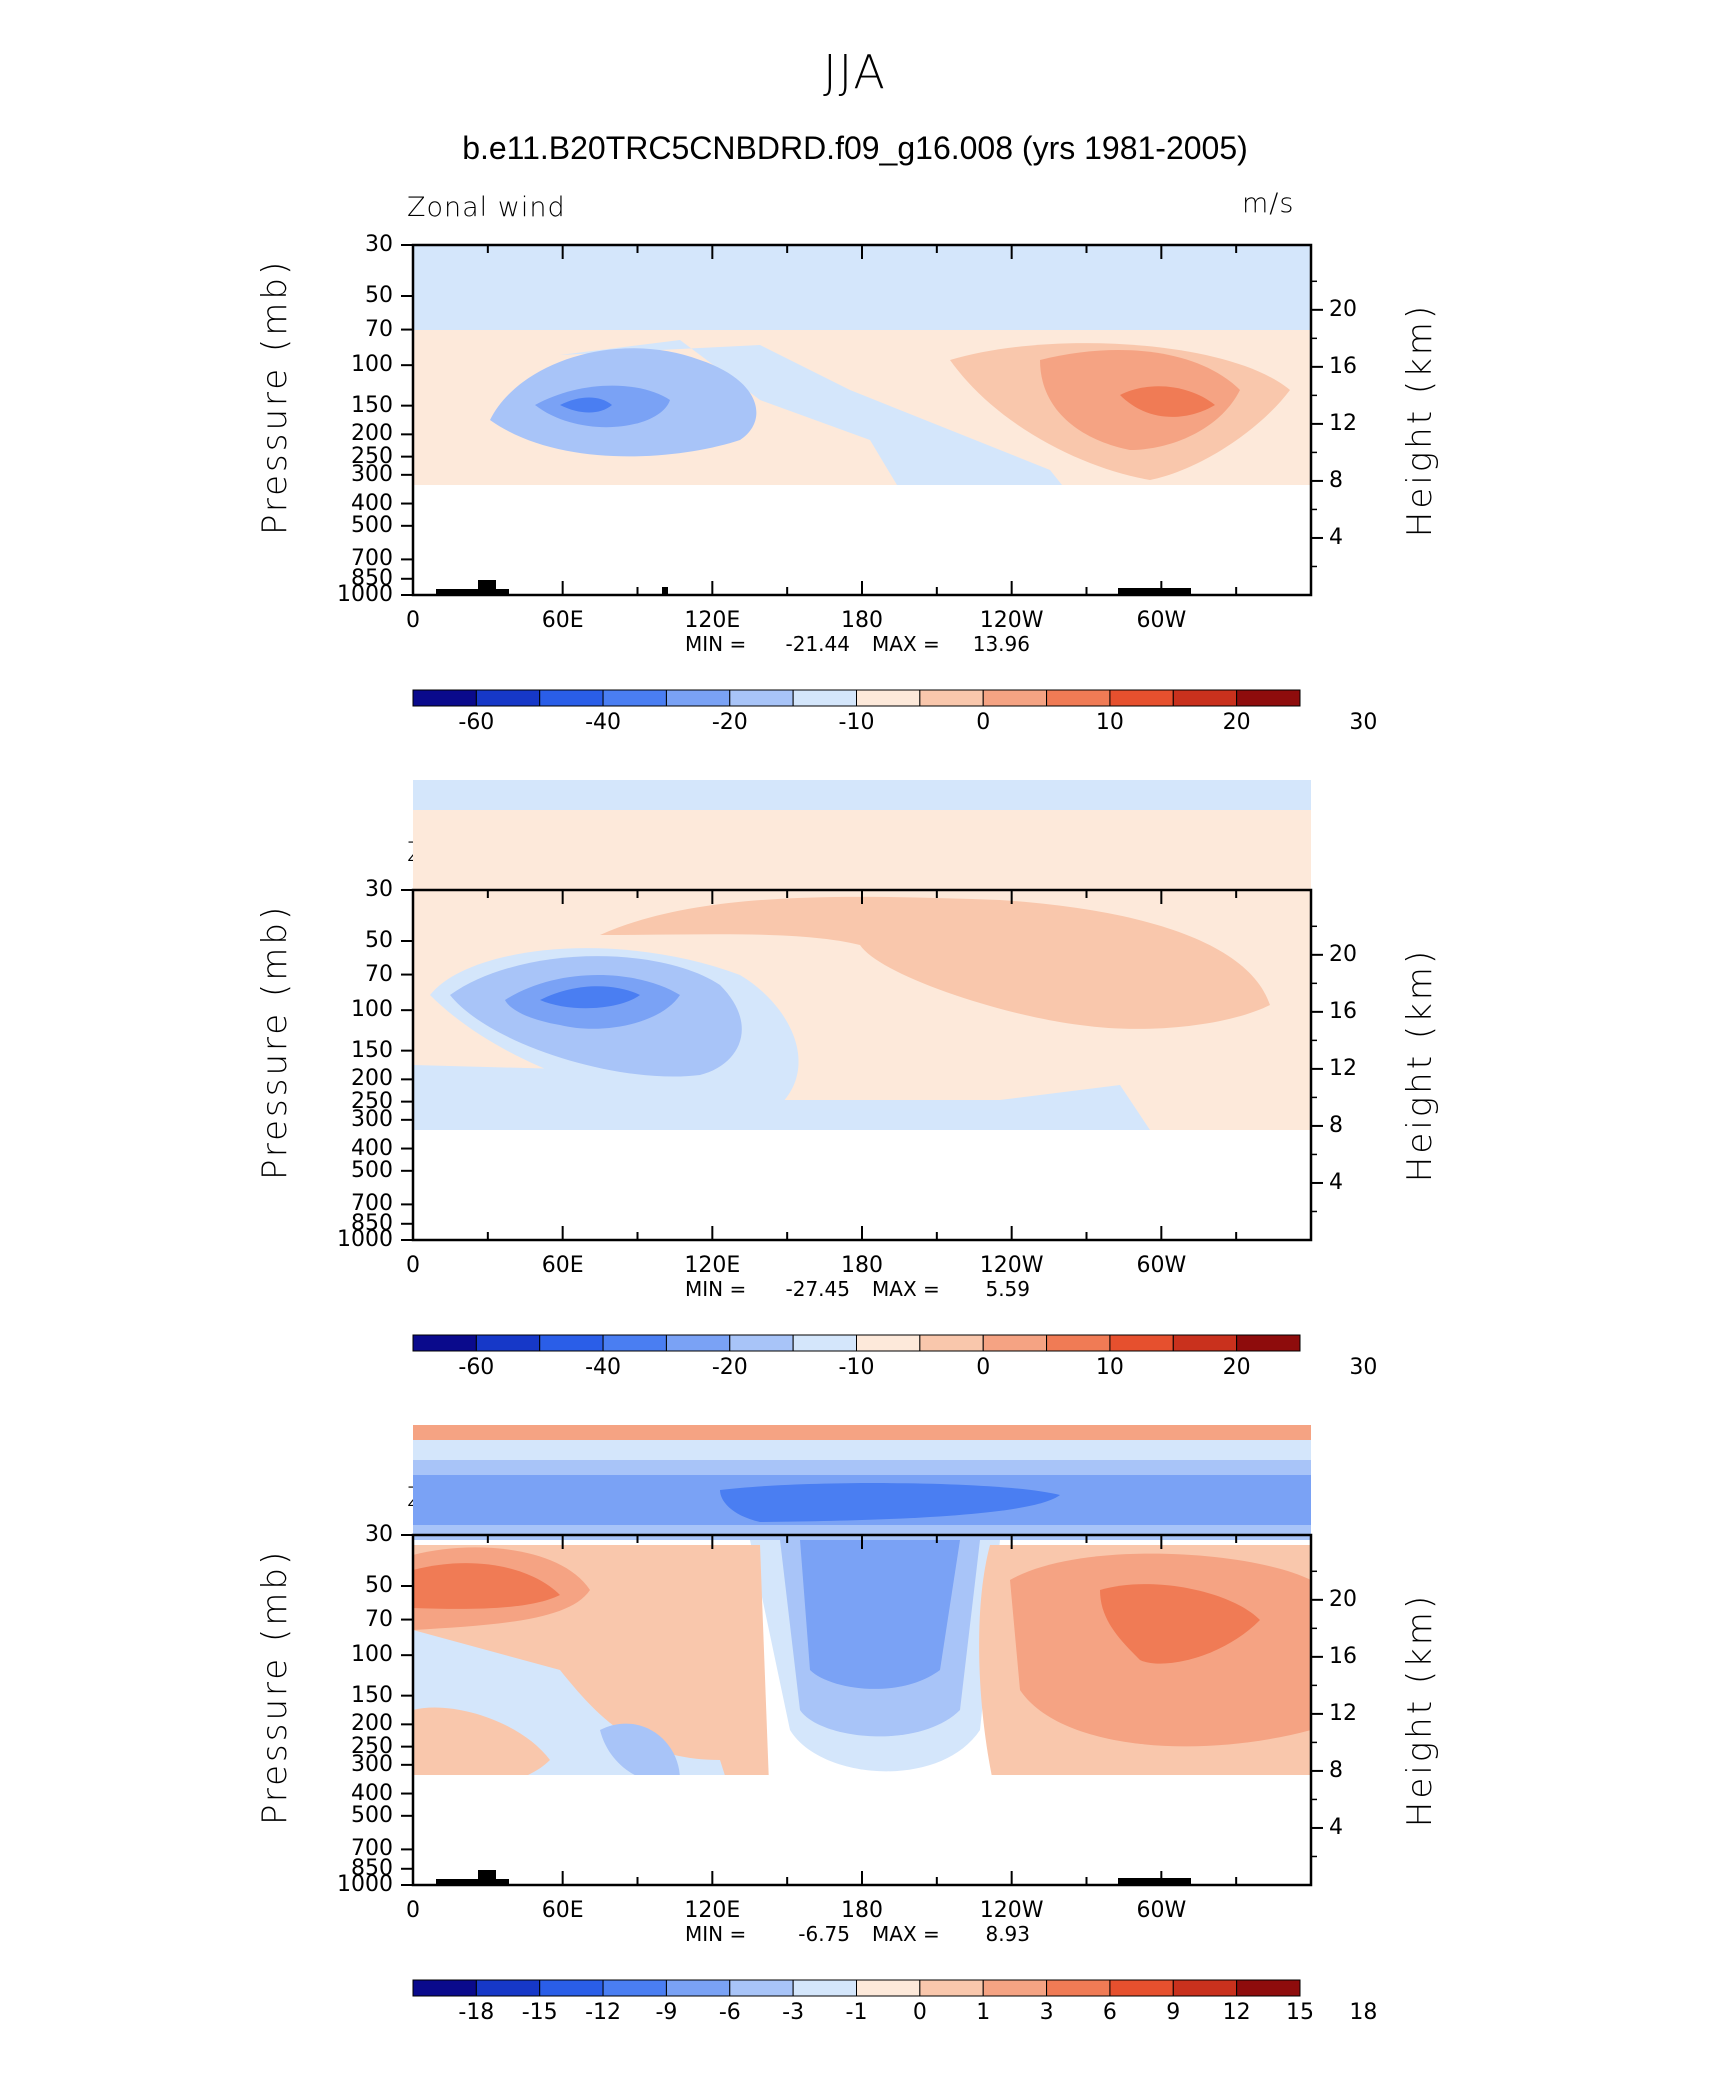 The height and width of the screenshot is (2074, 1710). I want to click on colorbar-label: -18, so click(476, 2012).